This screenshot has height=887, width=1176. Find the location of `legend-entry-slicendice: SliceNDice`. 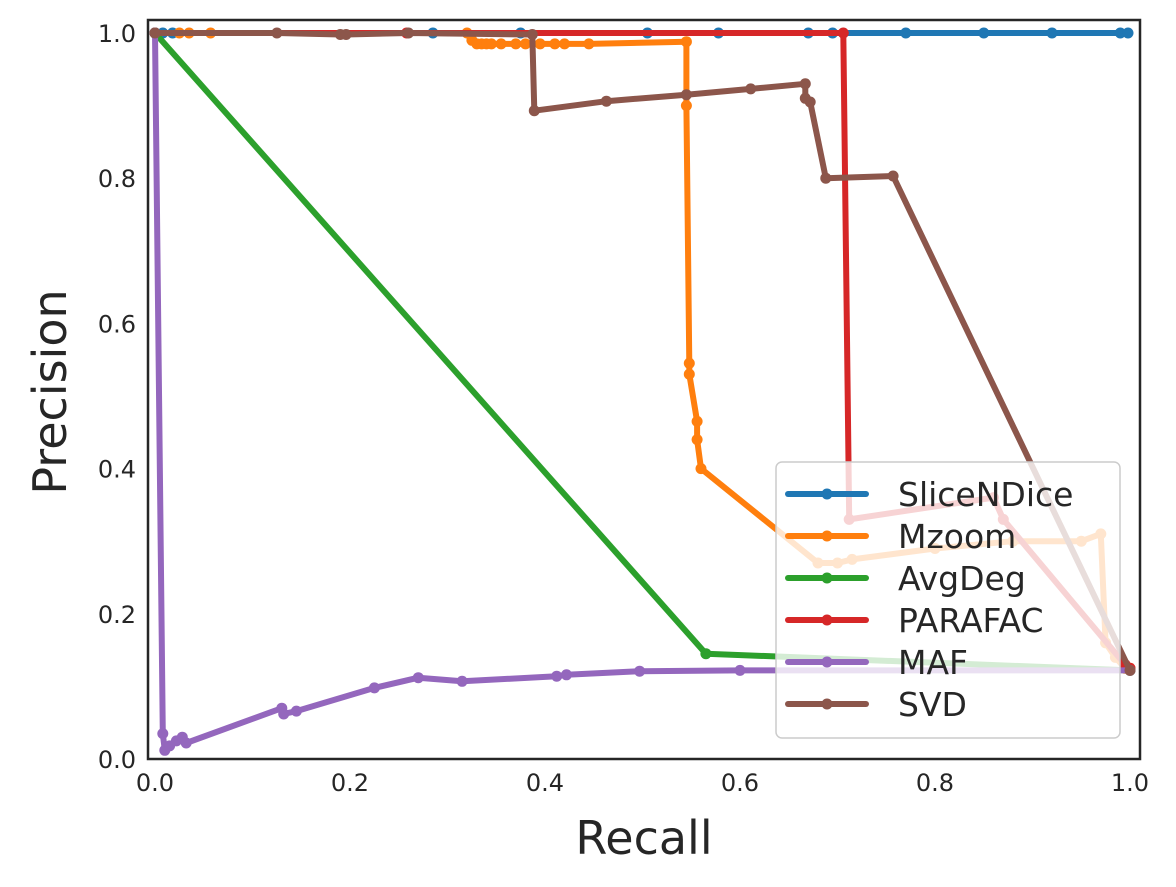

legend-entry-slicendice: SliceNDice is located at coordinates (929, 494).